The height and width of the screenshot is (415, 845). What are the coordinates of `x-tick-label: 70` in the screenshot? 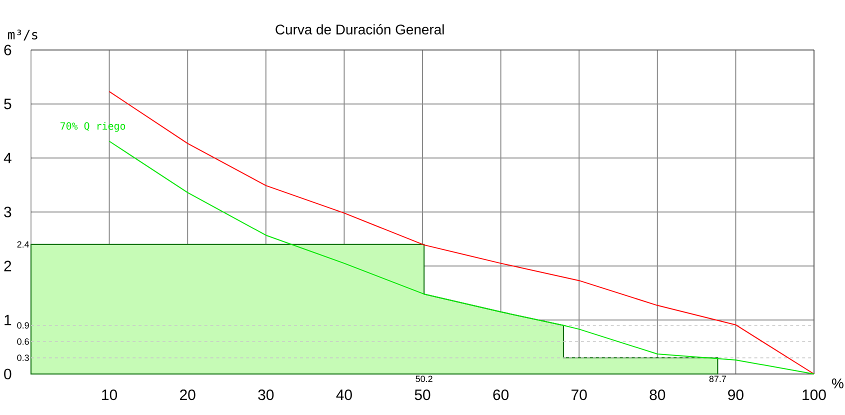 It's located at (579, 395).